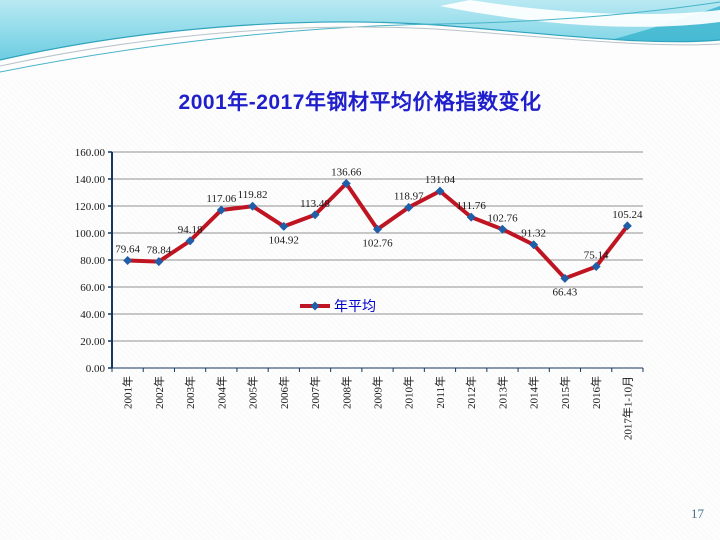 The image size is (720, 540). Describe the element at coordinates (580, 13) in the screenshot. I see `banner-white-swoosh-top` at that location.